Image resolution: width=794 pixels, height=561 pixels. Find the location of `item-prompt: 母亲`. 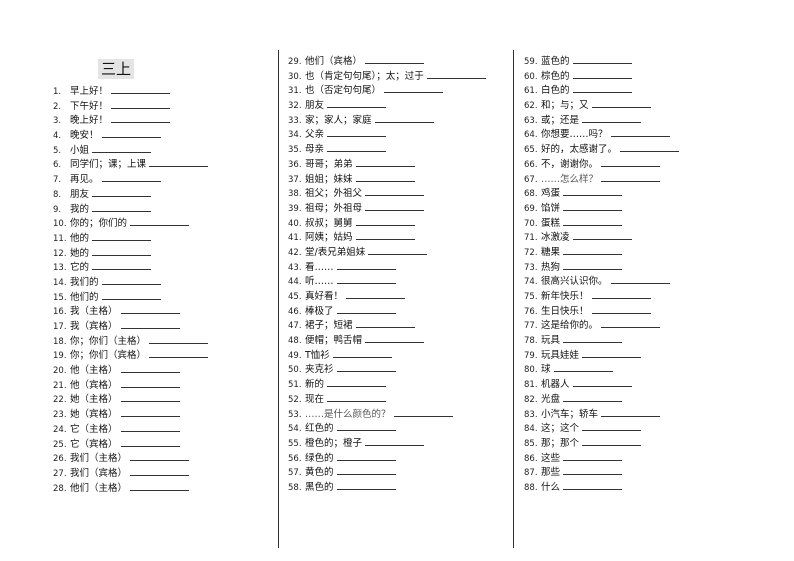

item-prompt: 母亲 is located at coordinates (315, 150).